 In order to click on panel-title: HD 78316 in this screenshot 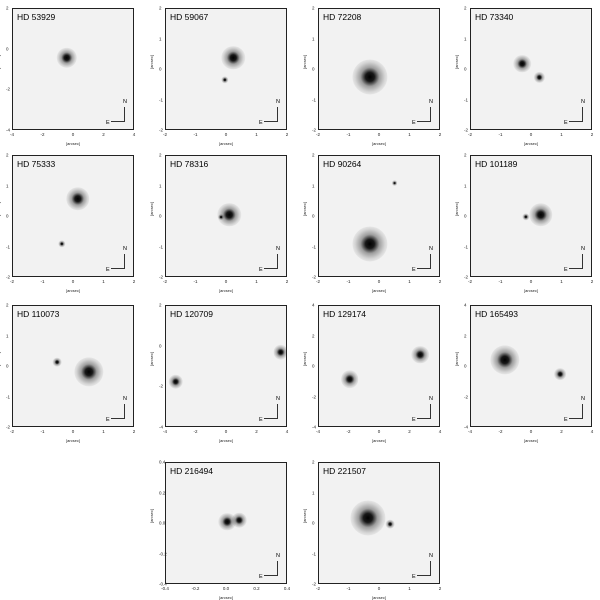, I will do `click(189, 164)`.